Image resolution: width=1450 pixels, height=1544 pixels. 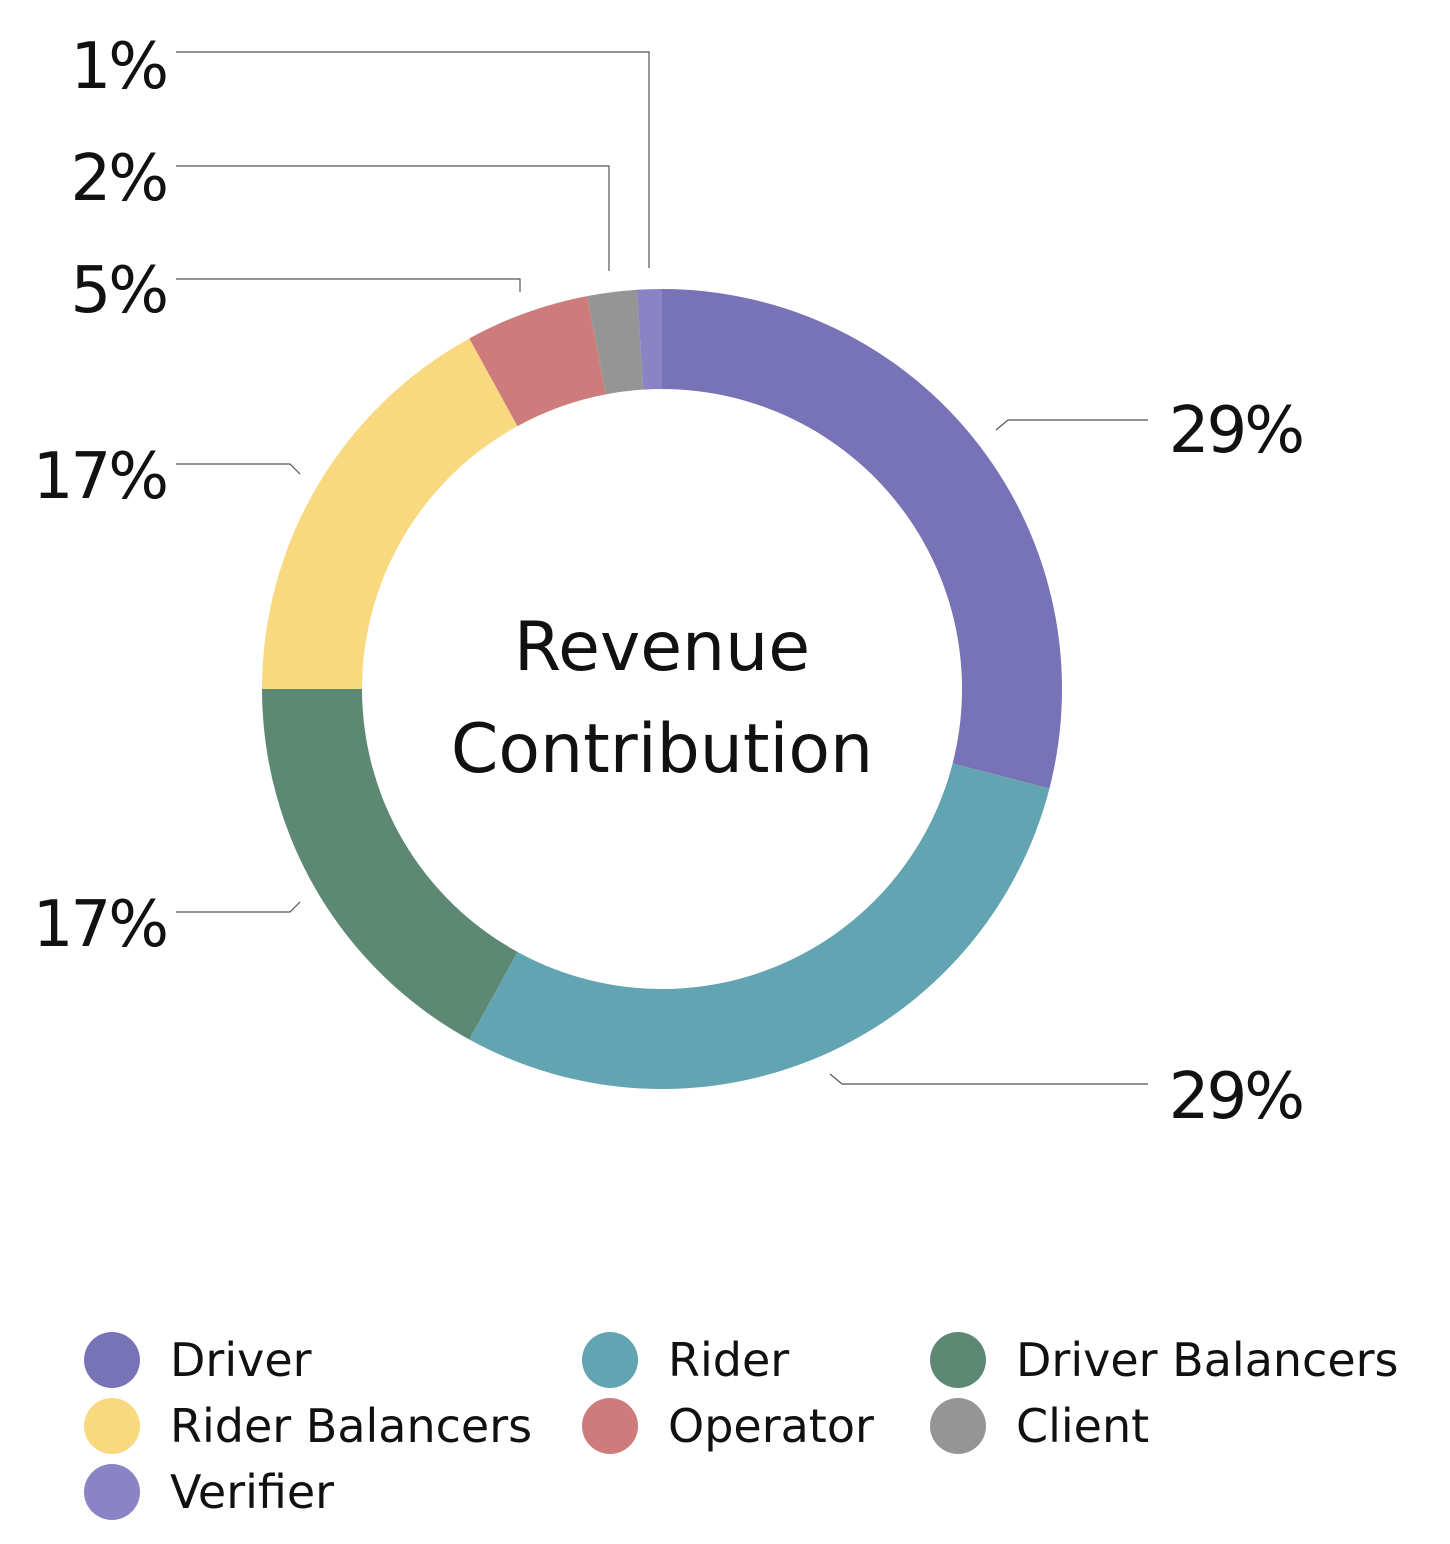 What do you see at coordinates (390, 513) in the screenshot?
I see `slice-rider-balancers` at bounding box center [390, 513].